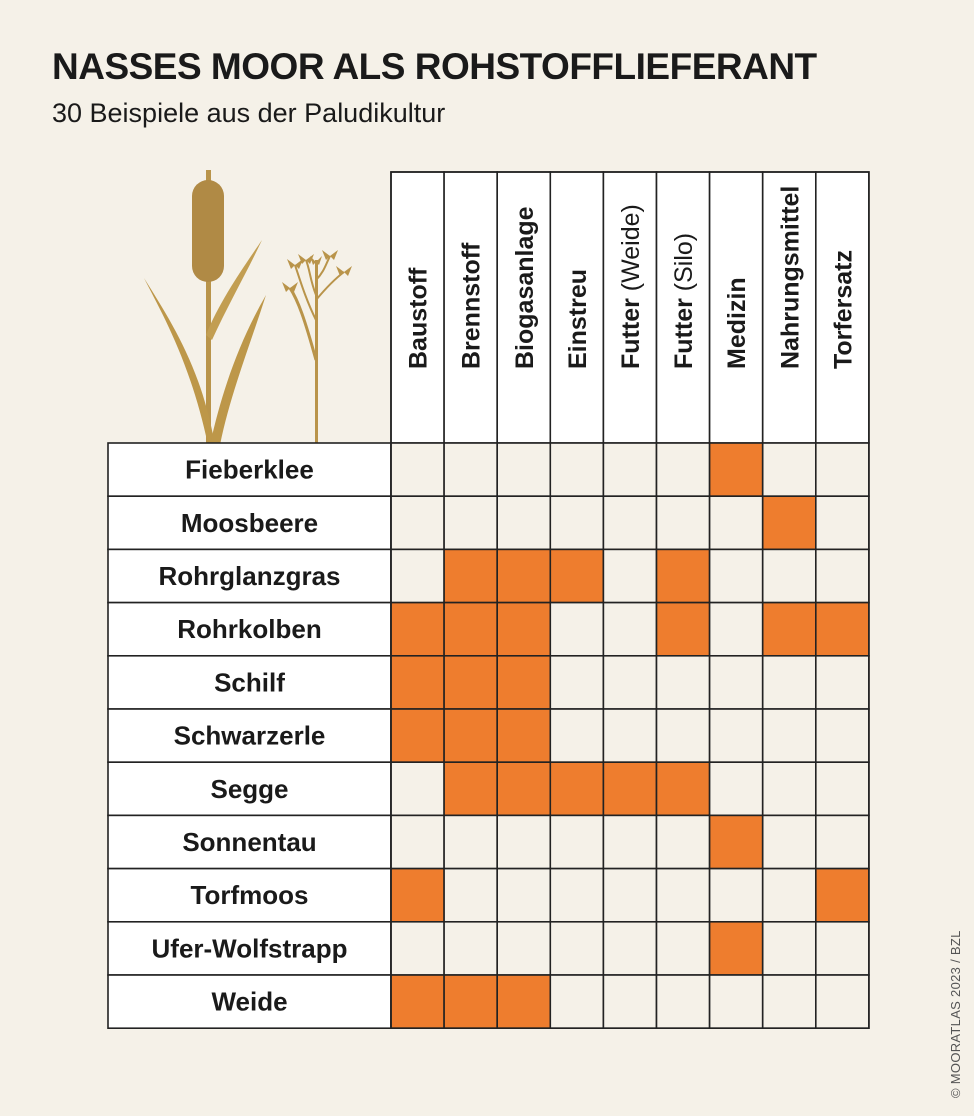 This screenshot has width=974, height=1116. Describe the element at coordinates (684, 301) in the screenshot. I see `column-header-futter-silo: Futter (Silo)` at that location.